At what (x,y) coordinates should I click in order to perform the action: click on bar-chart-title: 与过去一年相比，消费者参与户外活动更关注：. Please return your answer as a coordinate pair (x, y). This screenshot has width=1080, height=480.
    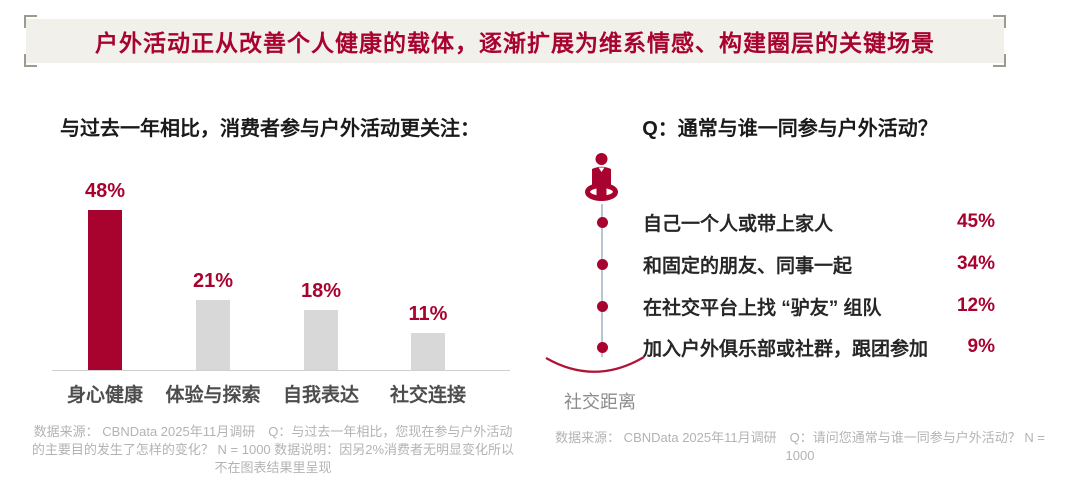
    Looking at the image, I should click on (270, 129).